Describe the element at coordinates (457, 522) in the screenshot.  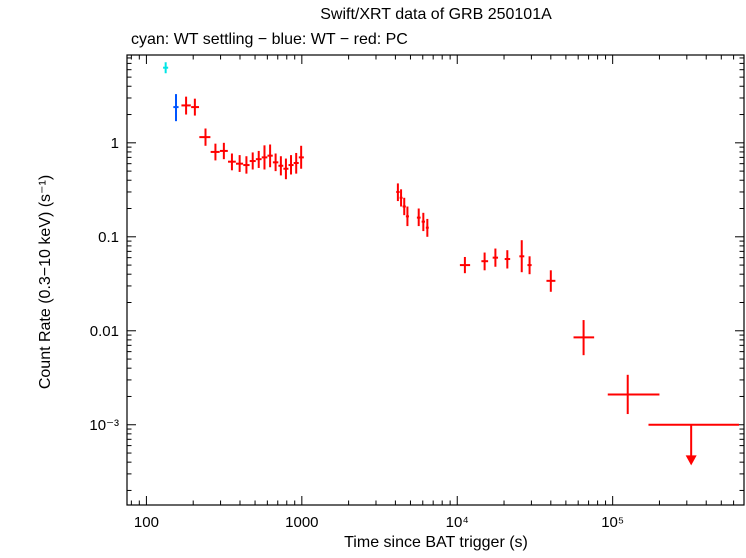
I see `x-tick-label: 10⁴` at that location.